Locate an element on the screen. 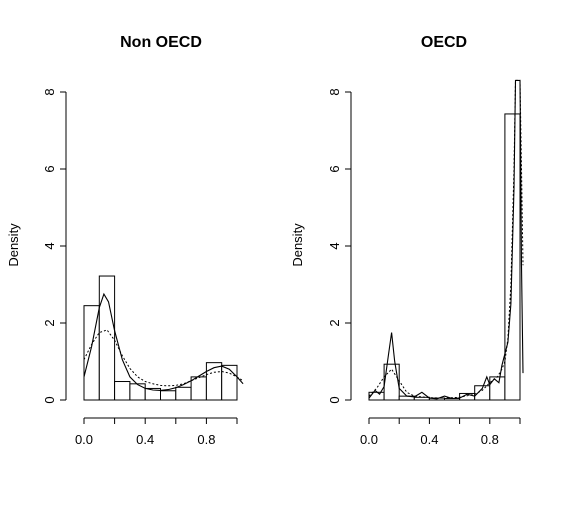 The height and width of the screenshot is (511, 568). non-oecd-y-tick-label: 4 is located at coordinates (49, 245).